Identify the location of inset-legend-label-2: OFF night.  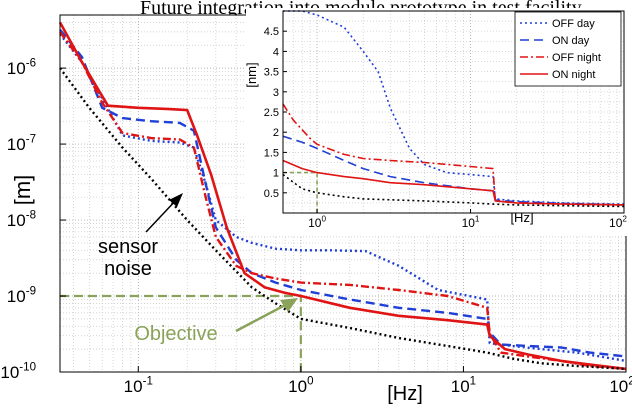
(576, 58).